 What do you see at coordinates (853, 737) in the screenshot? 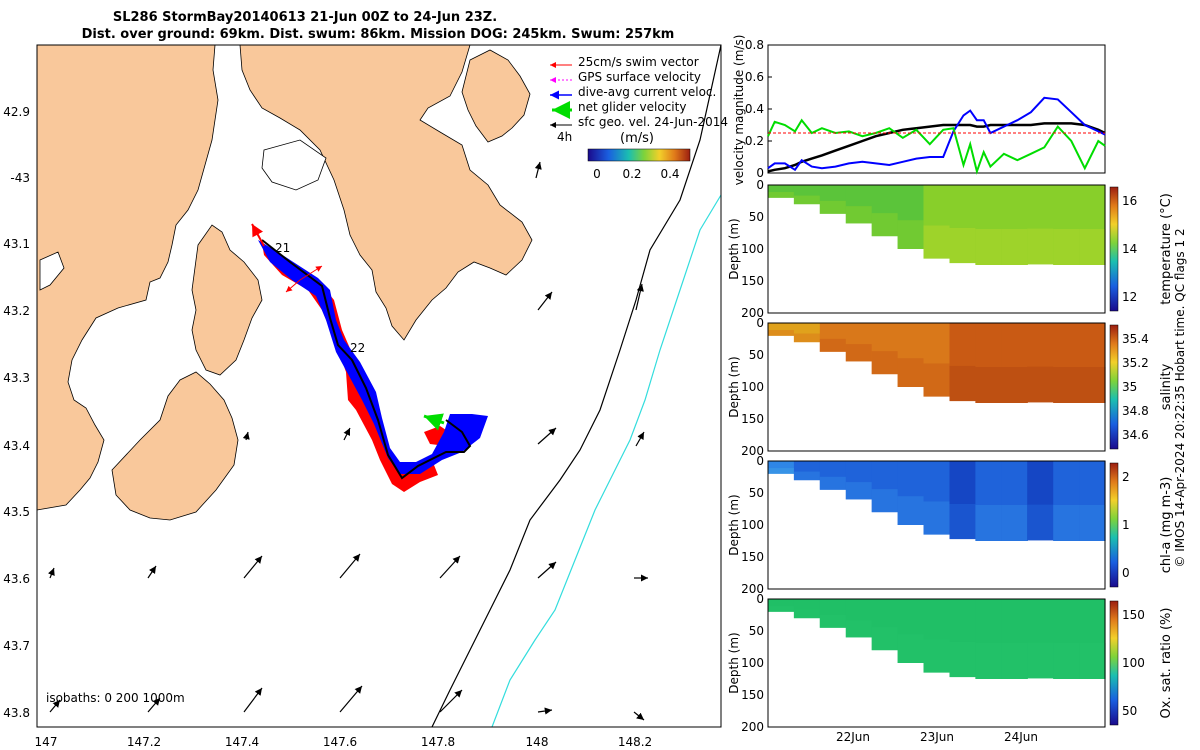
I see `time-tick-label: 22Jun` at bounding box center [853, 737].